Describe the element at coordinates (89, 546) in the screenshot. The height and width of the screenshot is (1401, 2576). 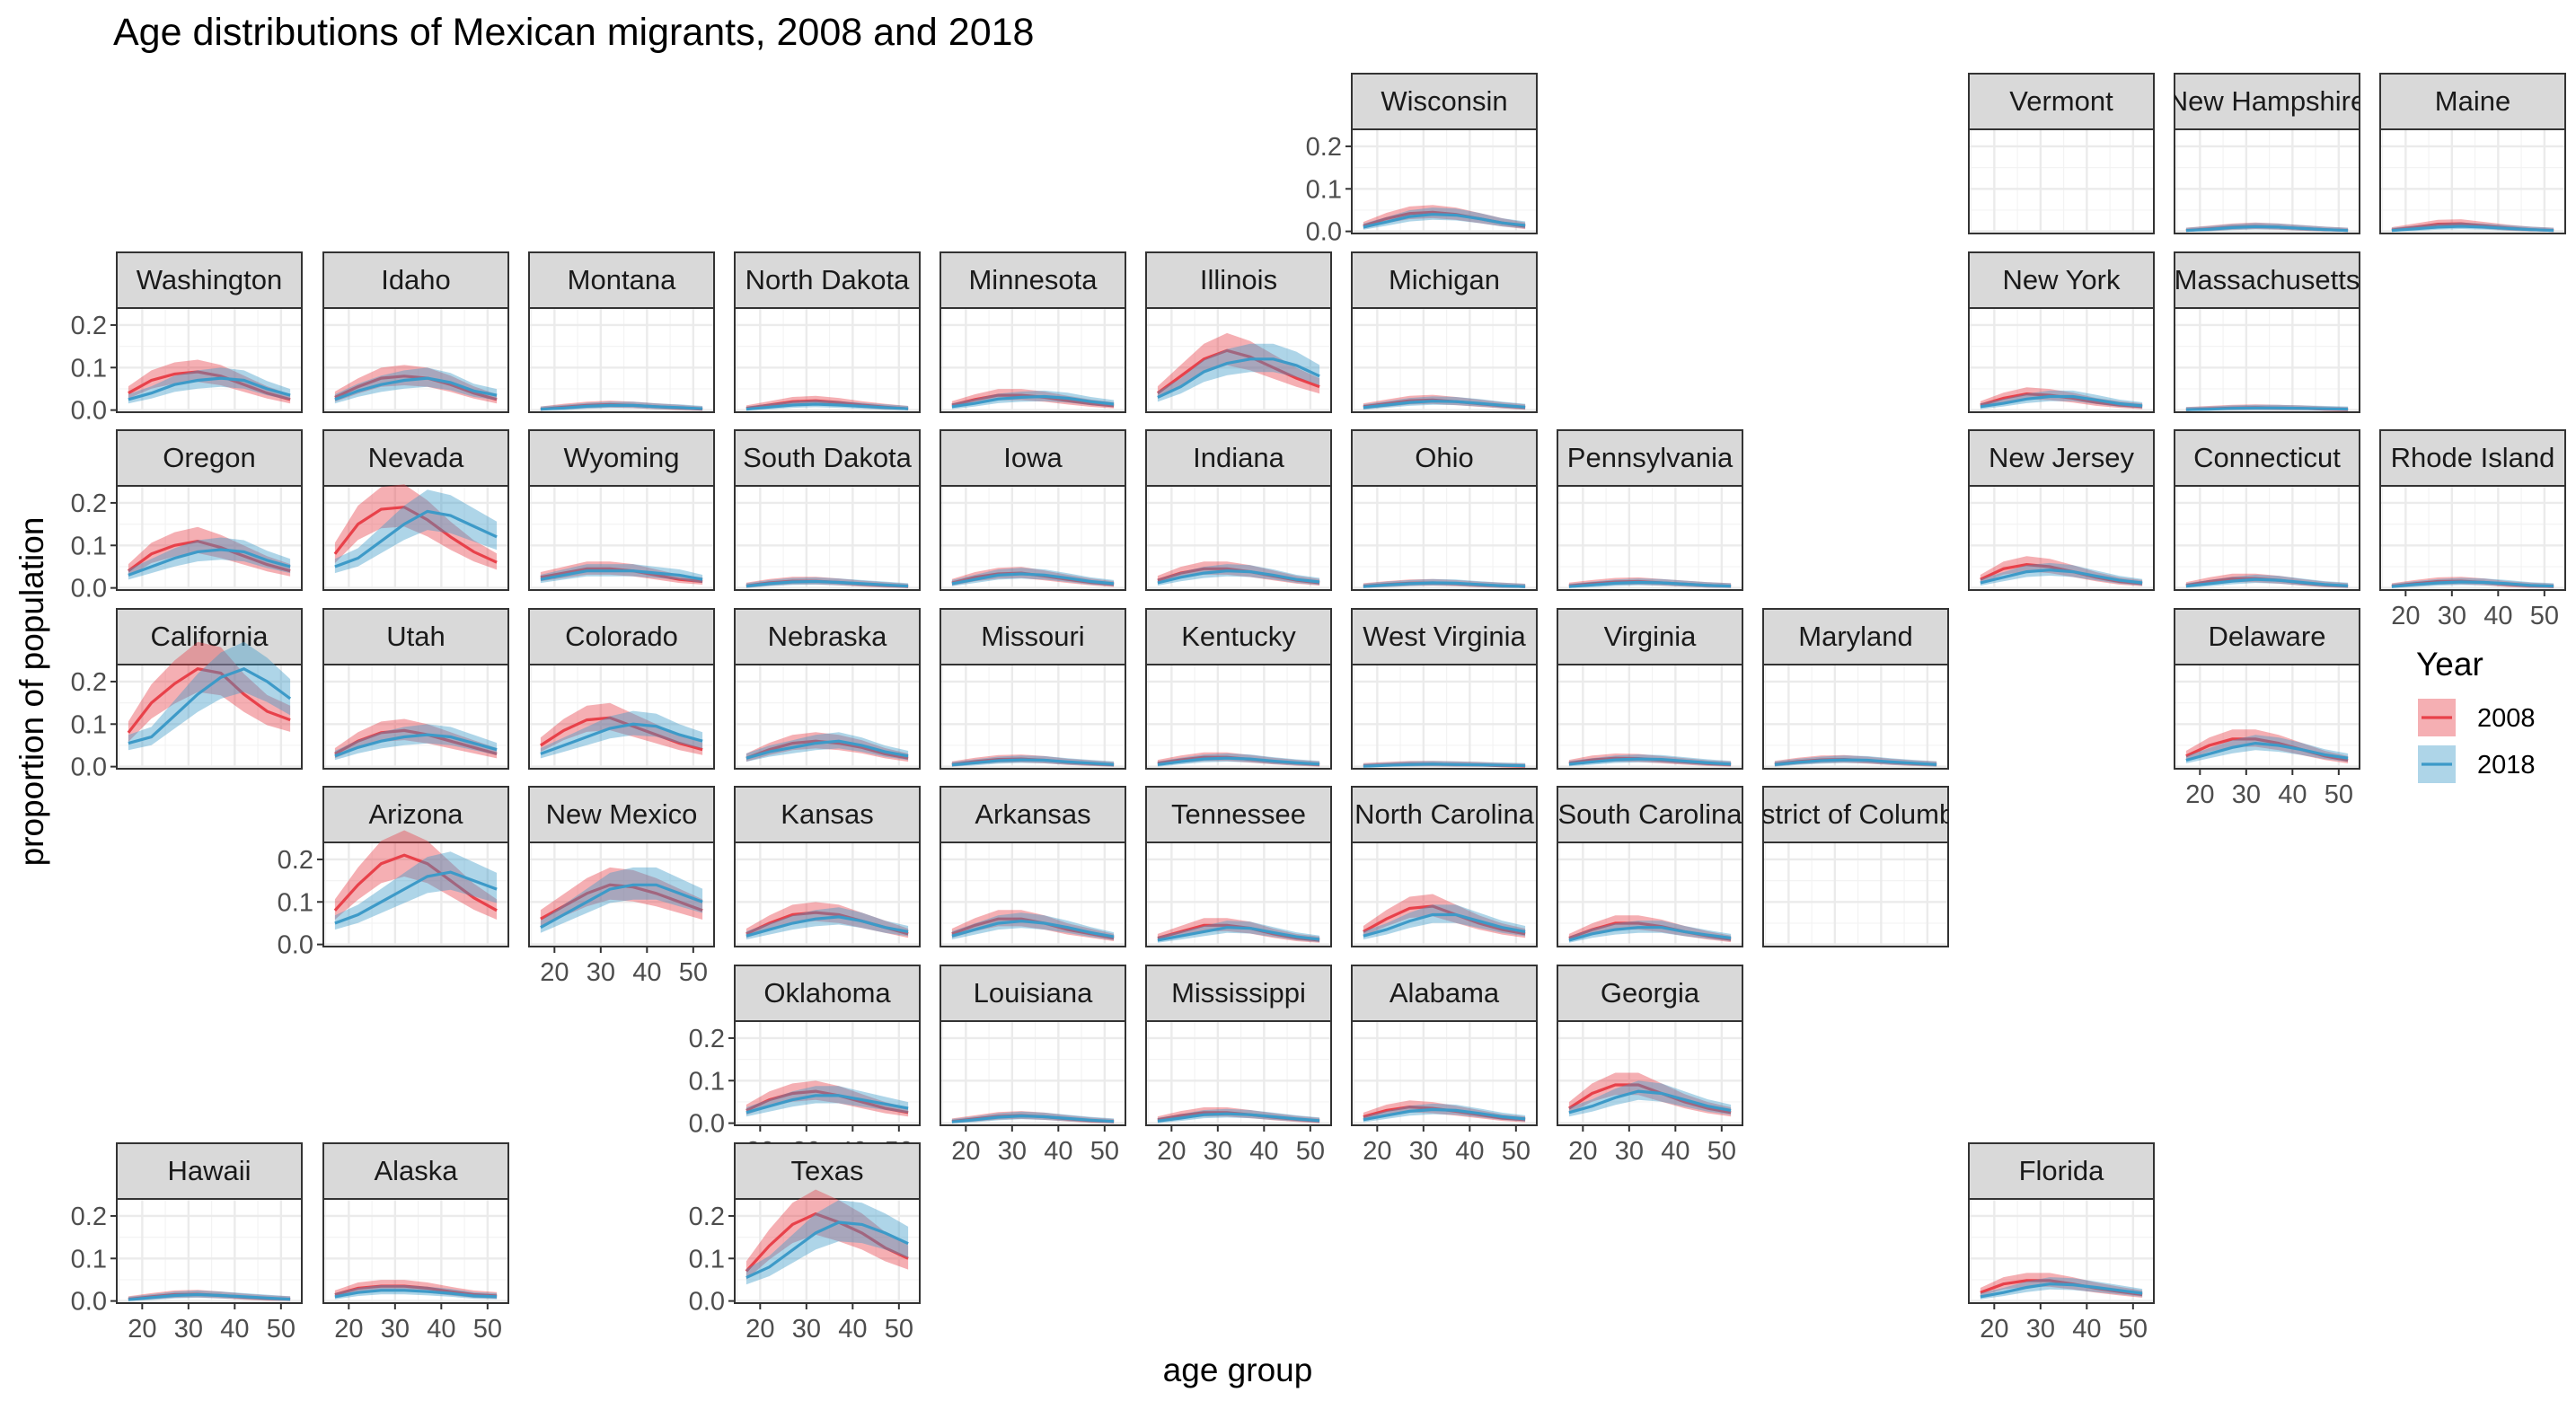
I see `y-tick-label: 0.1` at that location.